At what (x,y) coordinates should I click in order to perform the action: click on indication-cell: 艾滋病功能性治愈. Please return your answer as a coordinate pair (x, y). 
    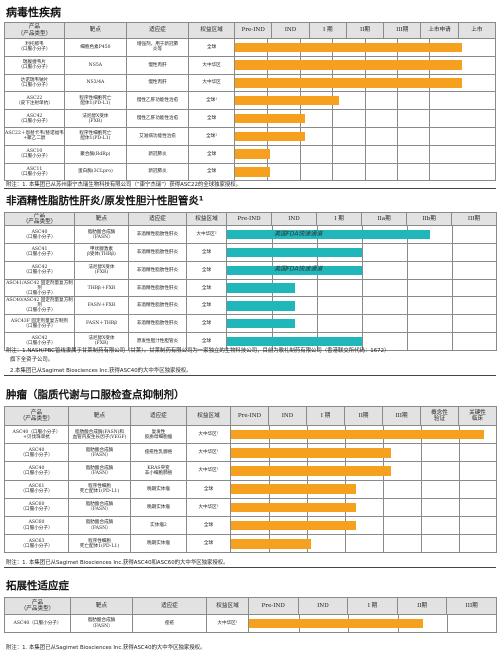
    Looking at the image, I should click on (157, 136).